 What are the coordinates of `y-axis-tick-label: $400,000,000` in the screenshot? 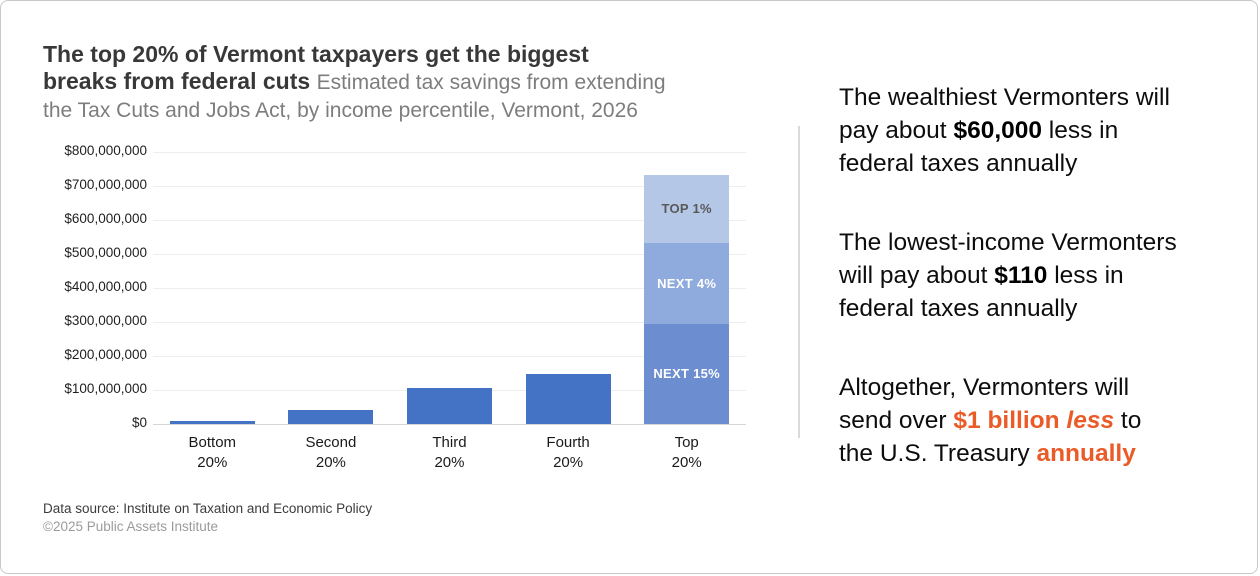 It's located at (105, 286).